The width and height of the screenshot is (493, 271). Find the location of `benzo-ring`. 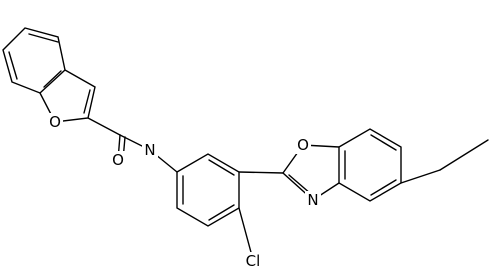

benzo-ring is located at coordinates (370, 165).